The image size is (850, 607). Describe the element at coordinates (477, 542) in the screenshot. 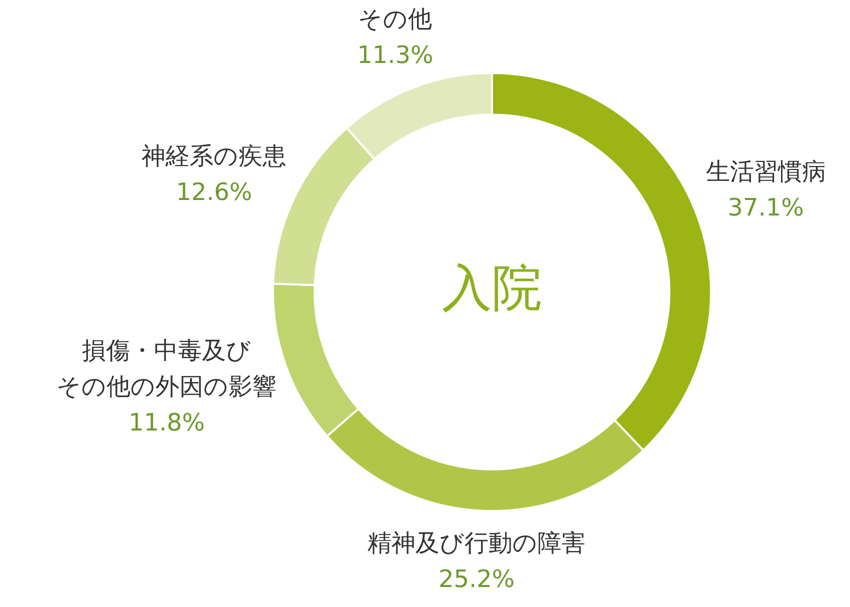

I see `slice-label: 精神及び行動の障害` at that location.